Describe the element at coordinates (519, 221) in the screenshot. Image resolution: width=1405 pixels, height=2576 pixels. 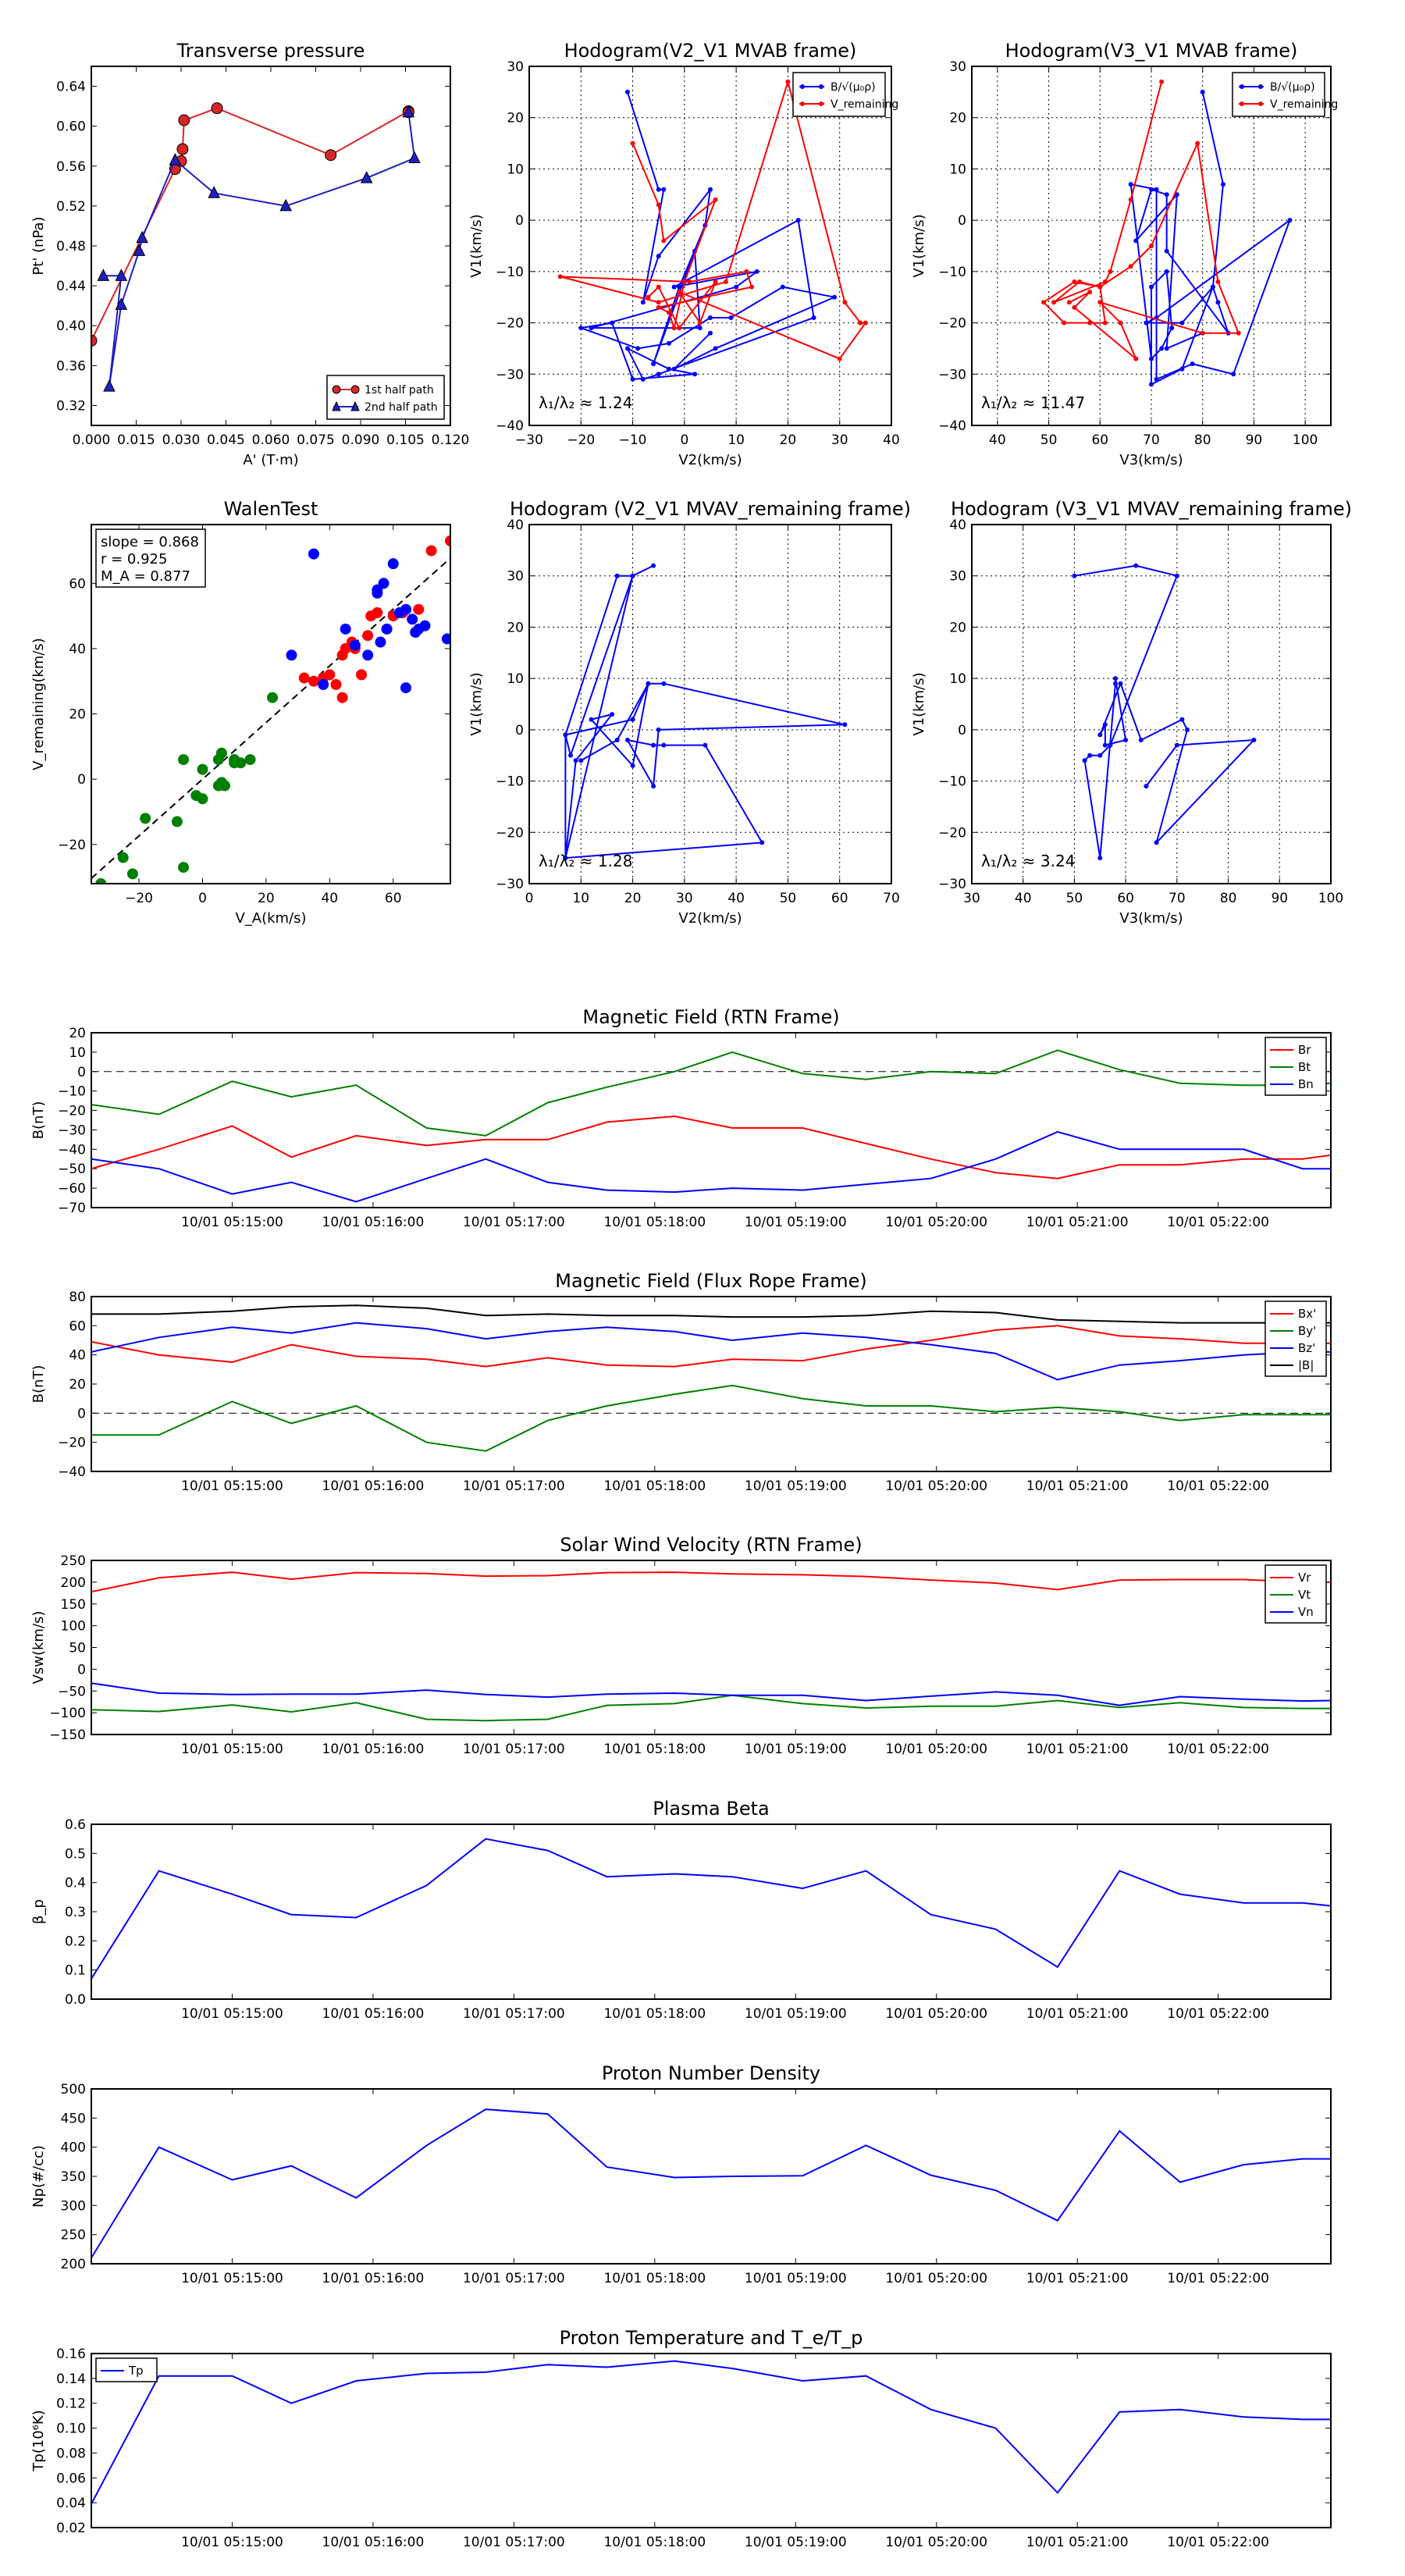
I see `y-tick-label: 0` at that location.